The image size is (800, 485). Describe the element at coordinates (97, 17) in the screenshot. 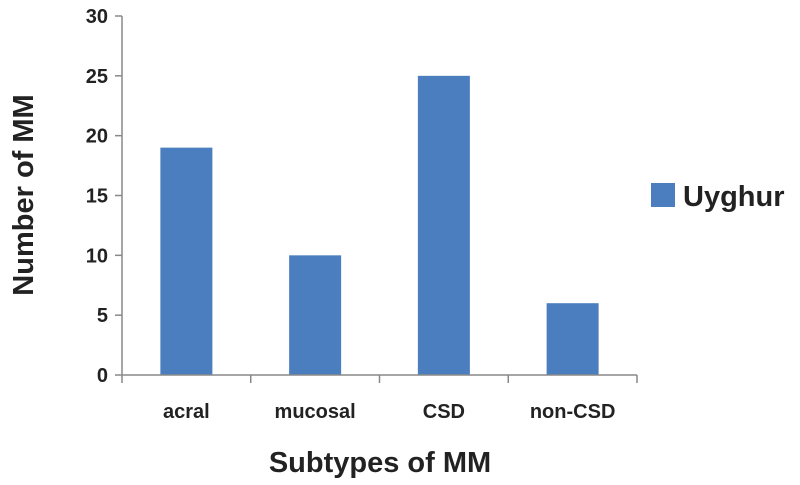

I see `y-tick-label: 30` at that location.